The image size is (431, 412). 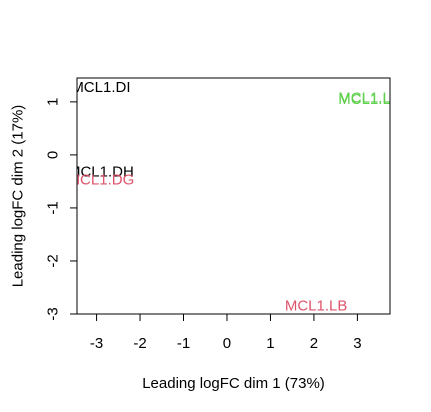 I want to click on x-tick-label: 2, so click(x=314, y=343).